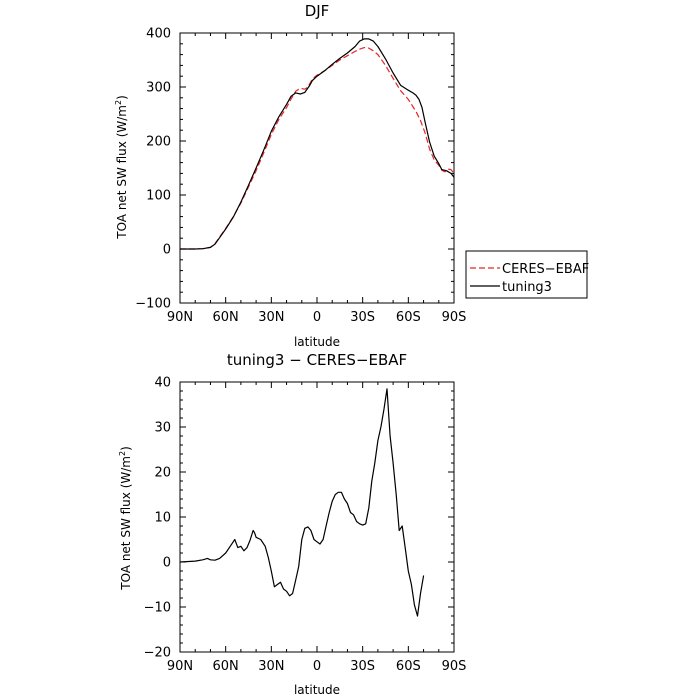 This screenshot has height=700, width=700. What do you see at coordinates (158, 34) in the screenshot?
I see `panel1-y-tick-label: 400` at bounding box center [158, 34].